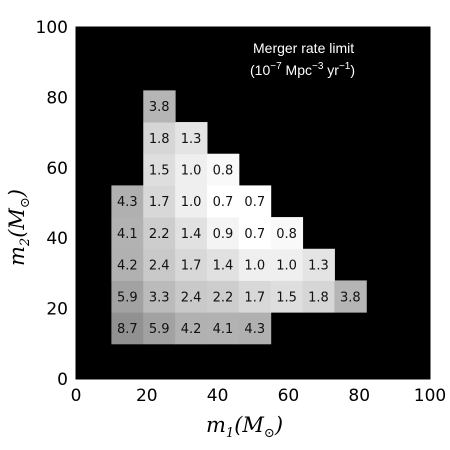 This screenshot has width=450, height=450. What do you see at coordinates (57, 239) in the screenshot?
I see `y-tick-label: 40` at bounding box center [57, 239].